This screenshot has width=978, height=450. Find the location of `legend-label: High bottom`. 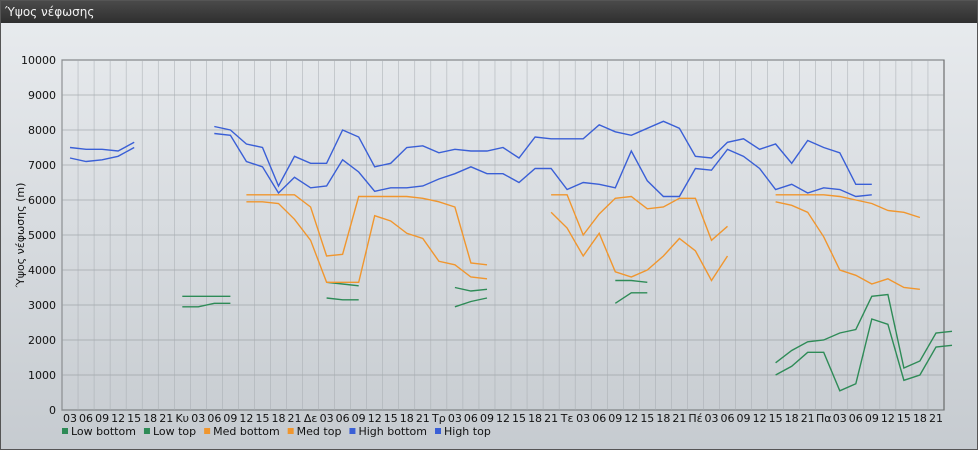

legend-label: High bottom is located at coordinates (392, 431).